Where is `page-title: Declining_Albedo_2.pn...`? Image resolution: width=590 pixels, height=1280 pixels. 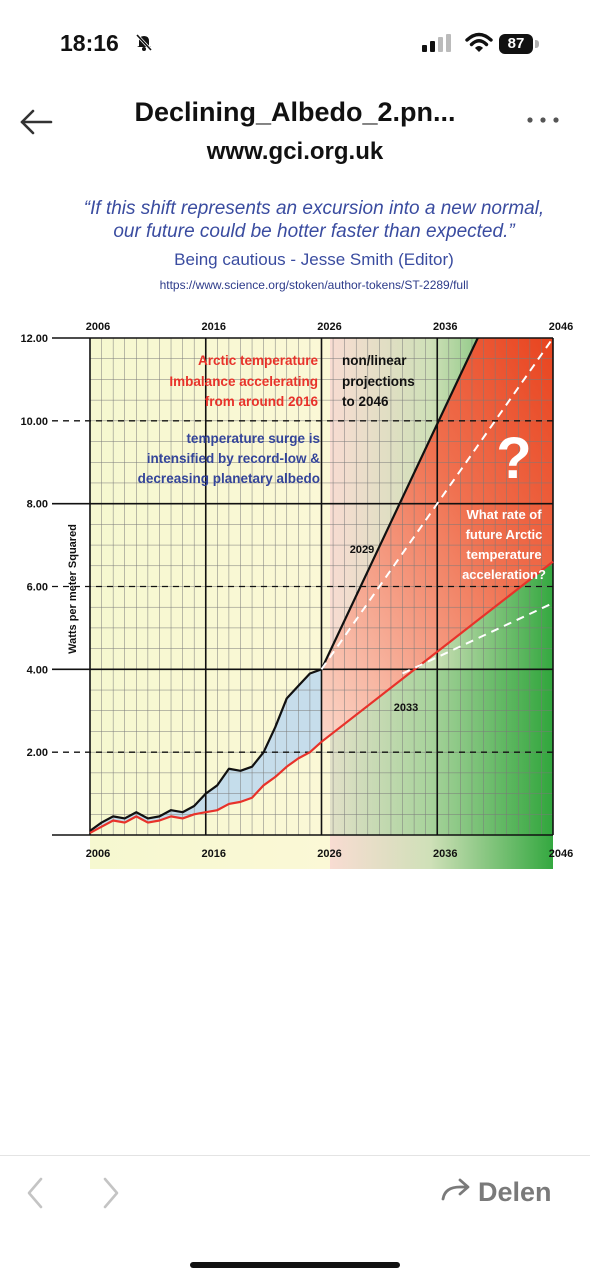
page-title: Declining_Albedo_2.pn... is located at coordinates (295, 112).